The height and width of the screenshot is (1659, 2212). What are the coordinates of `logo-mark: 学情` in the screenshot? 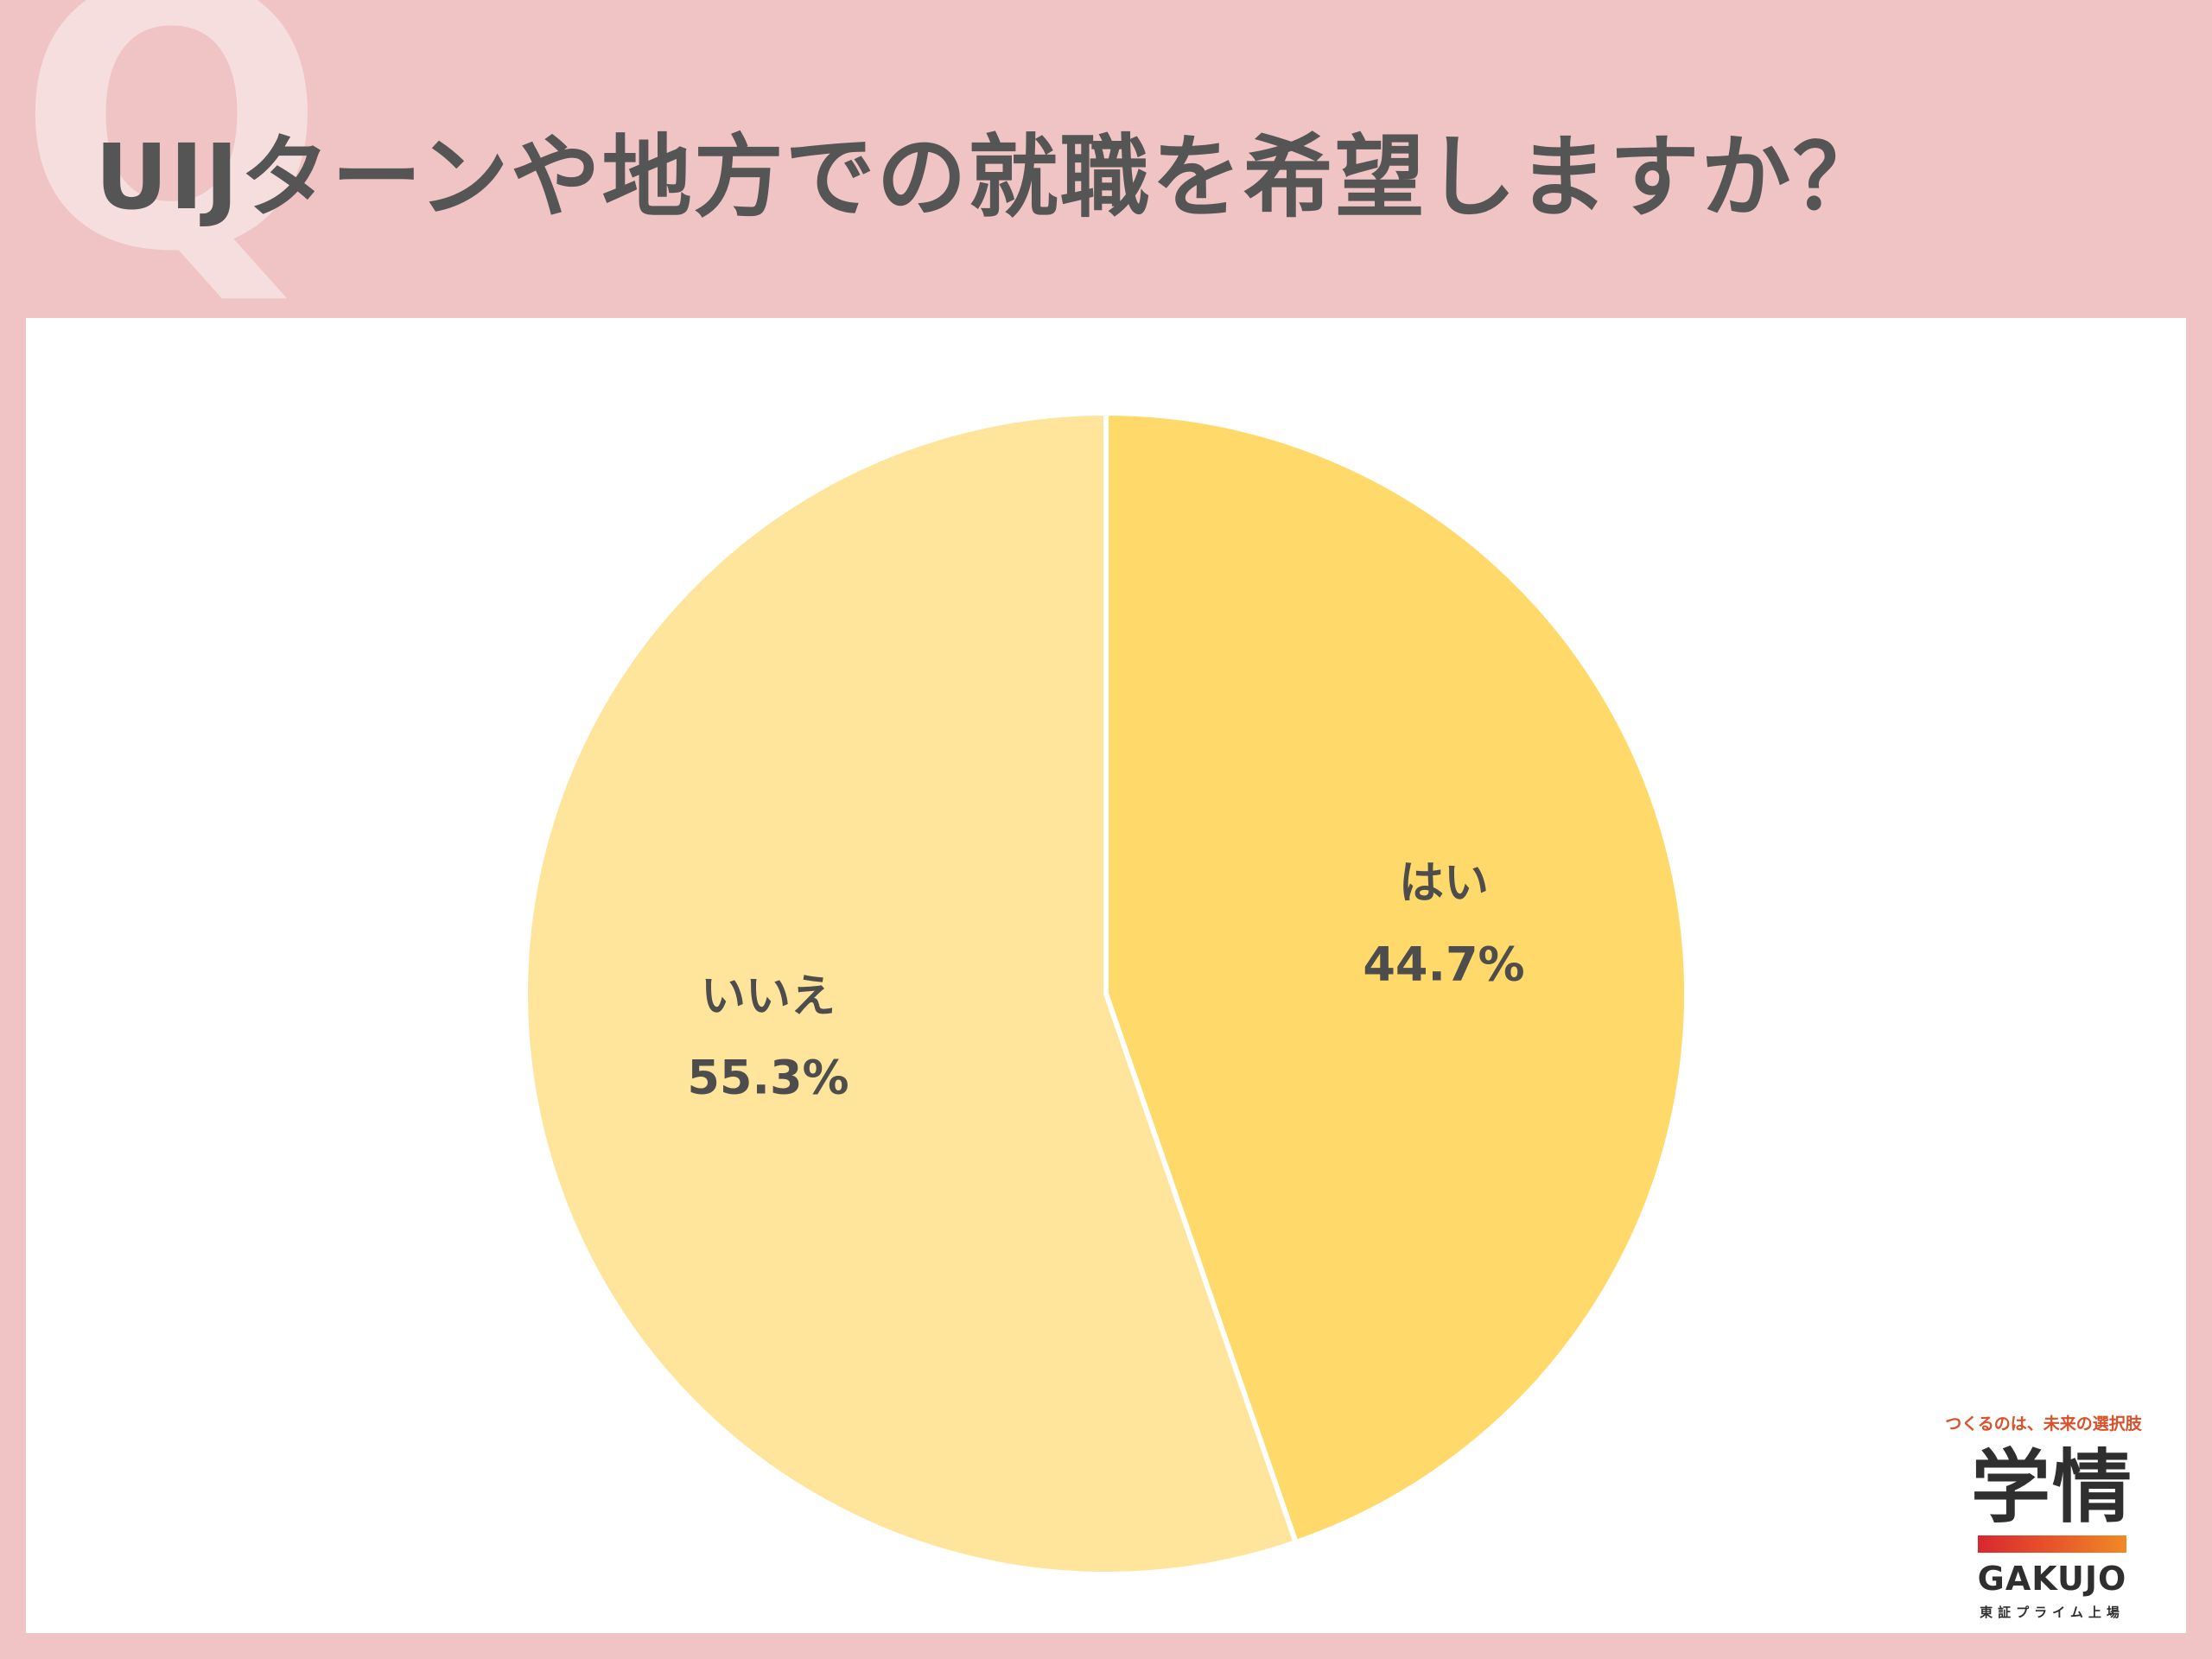 It's located at (2051, 1487).